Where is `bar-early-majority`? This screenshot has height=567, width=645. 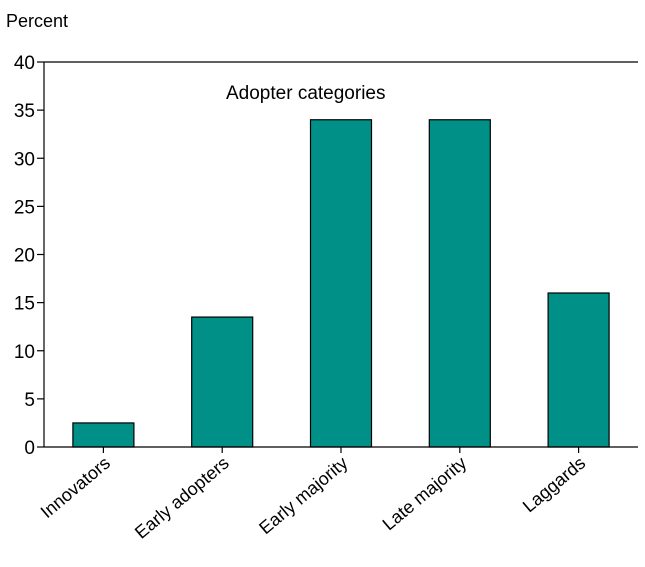
bar-early-majority is located at coordinates (341, 283).